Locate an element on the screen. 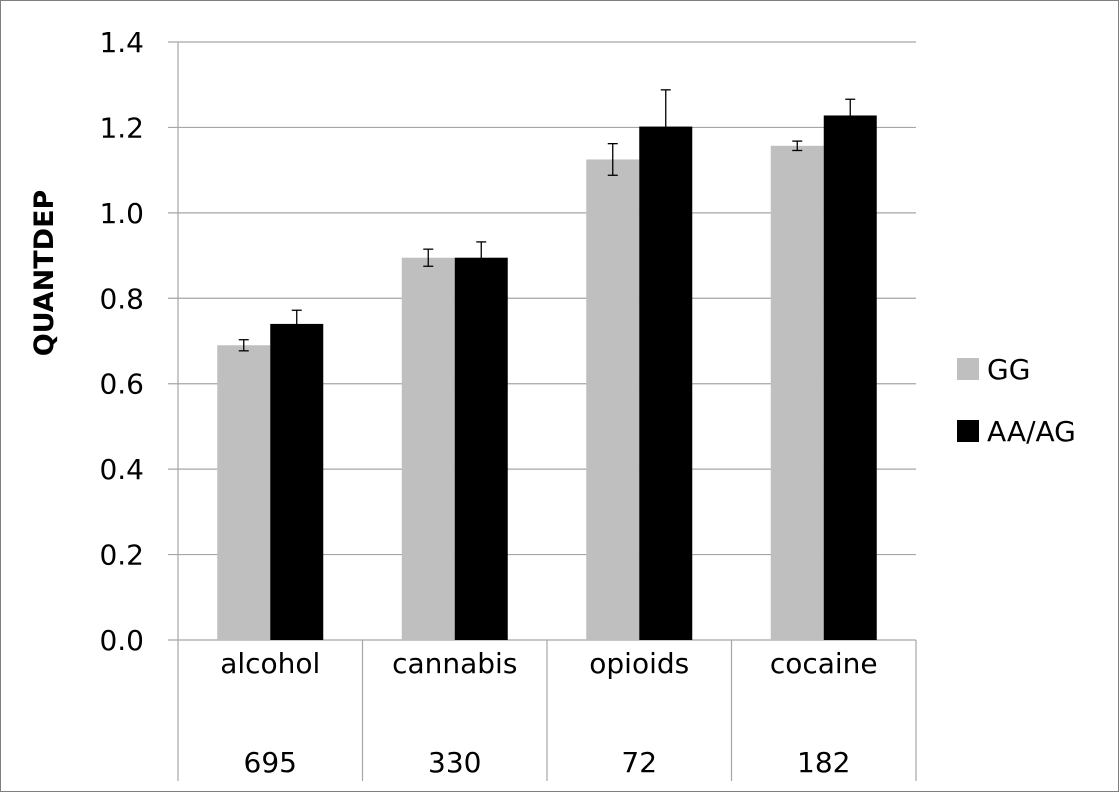 The image size is (1119, 792). category-count-label: 695 is located at coordinates (270, 762).